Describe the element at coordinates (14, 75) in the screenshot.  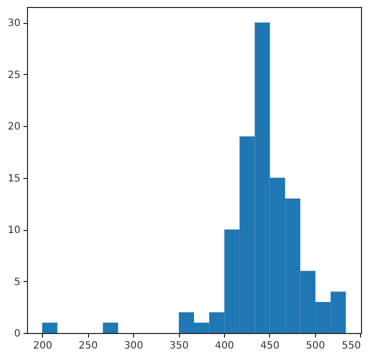
I see `y-tick-label: 25` at that location.